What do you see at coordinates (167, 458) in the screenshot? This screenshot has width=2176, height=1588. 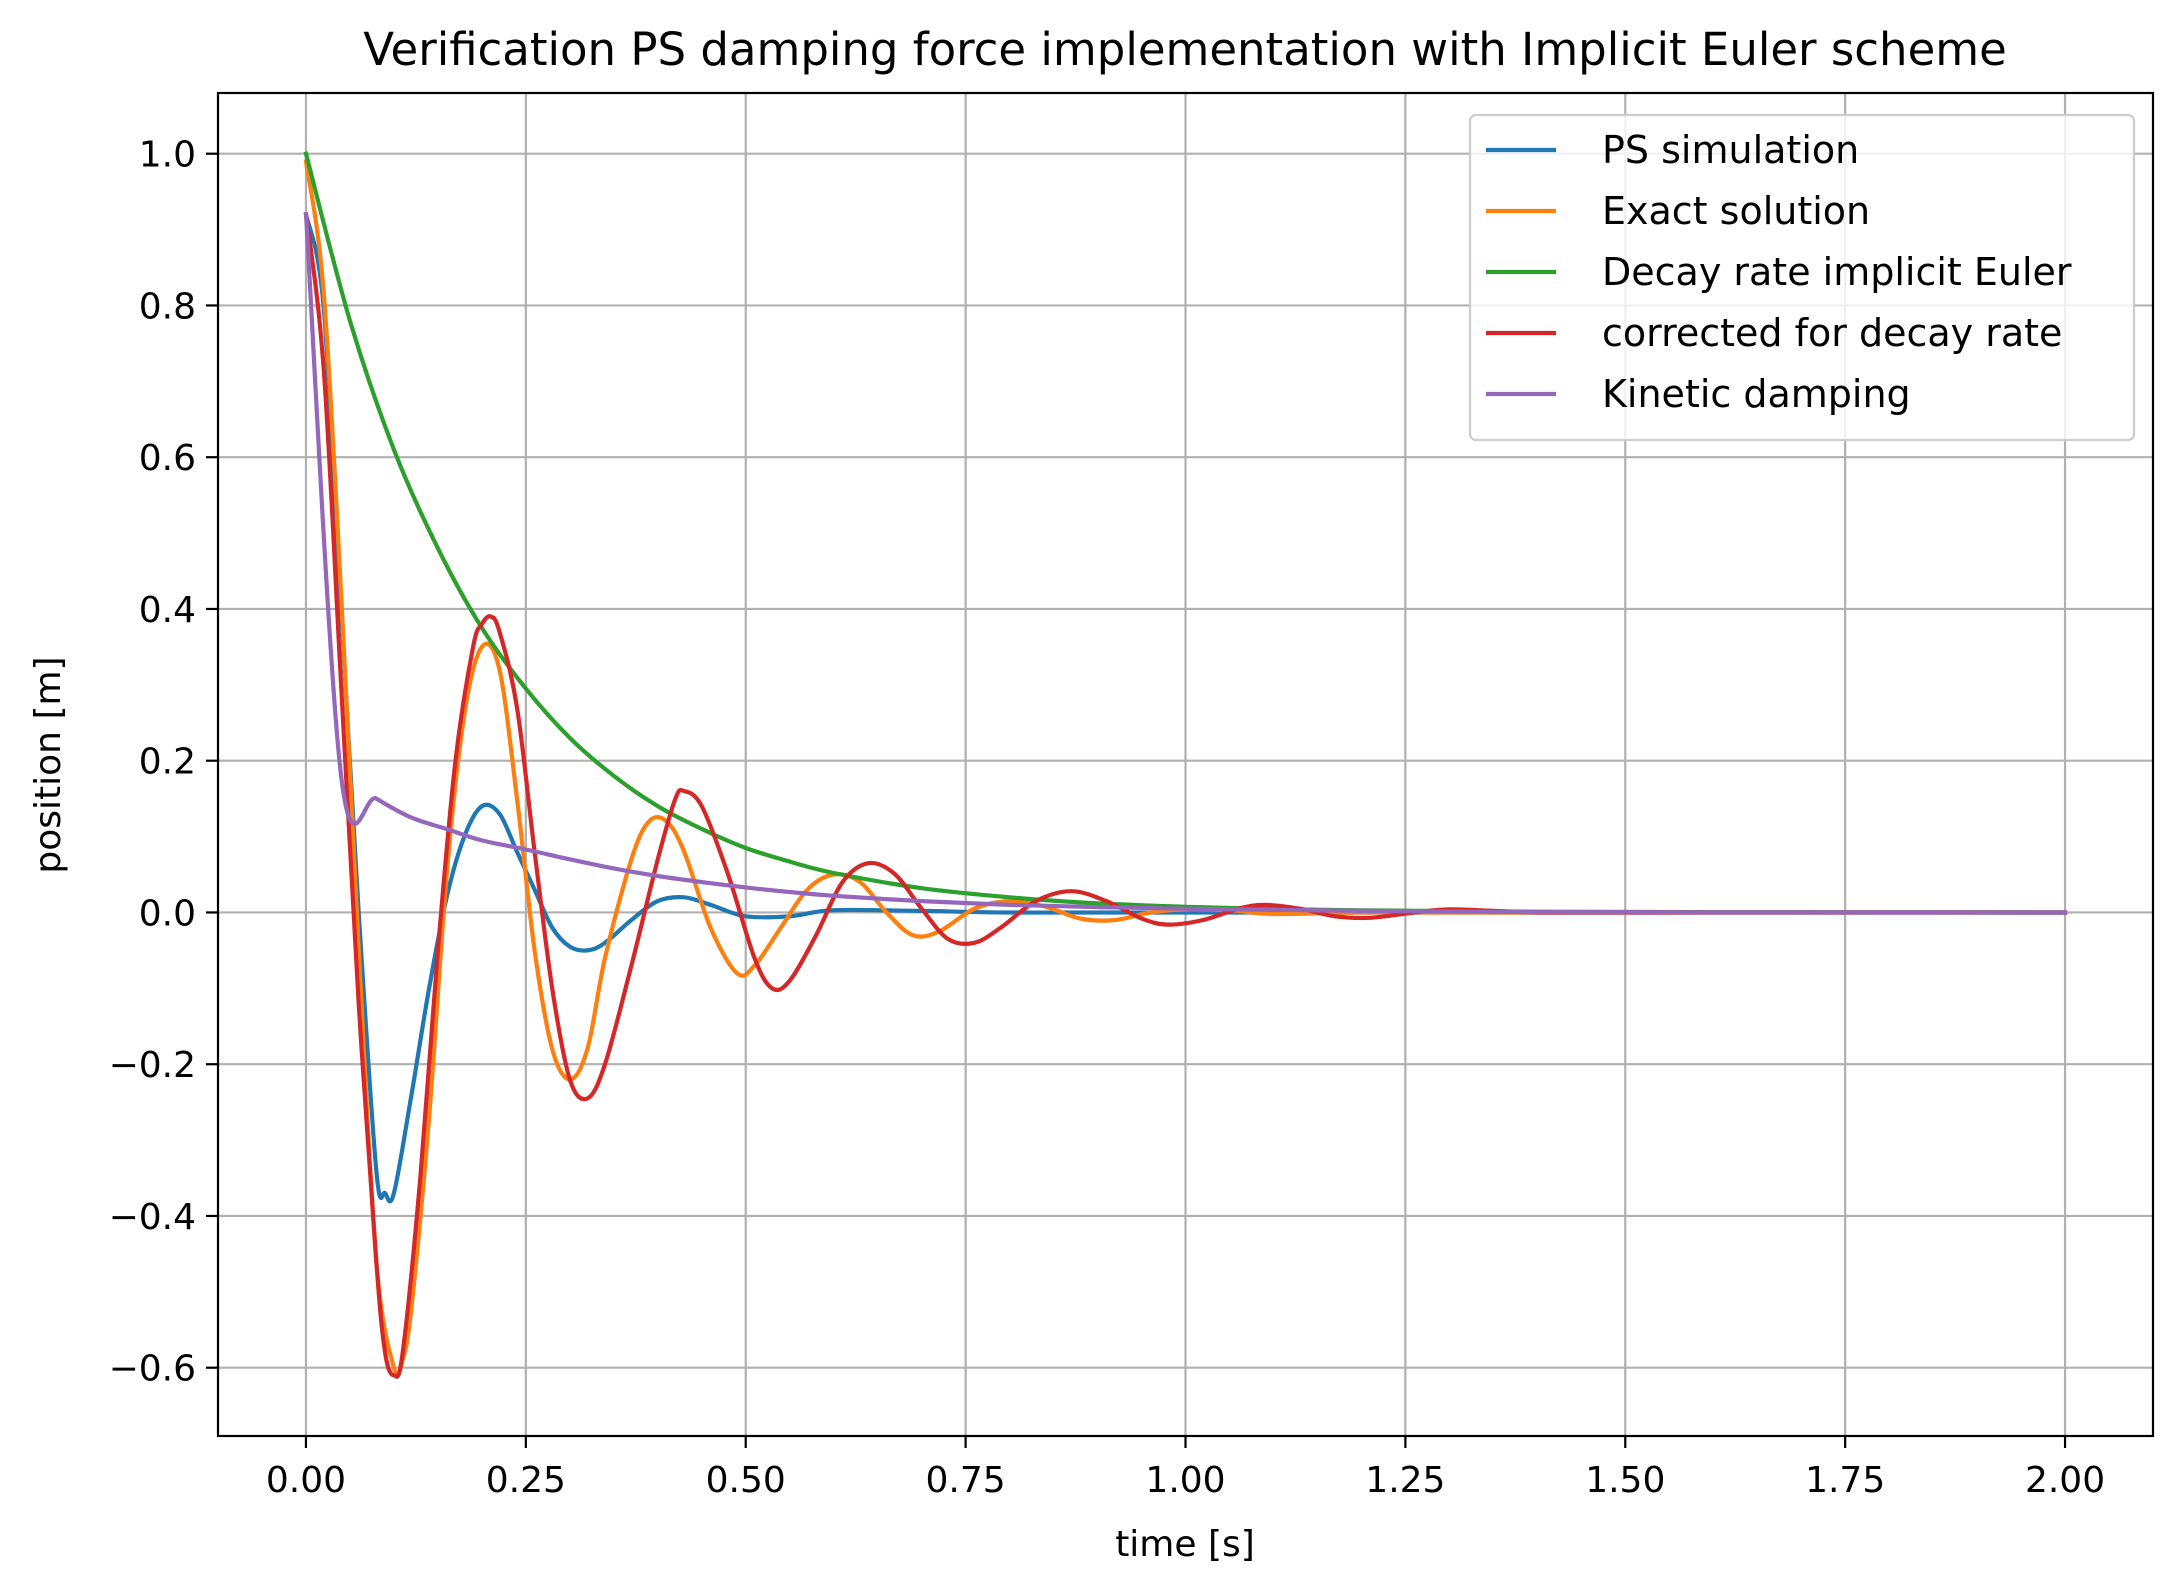 I see `y-tick-label: 0.6` at bounding box center [167, 458].